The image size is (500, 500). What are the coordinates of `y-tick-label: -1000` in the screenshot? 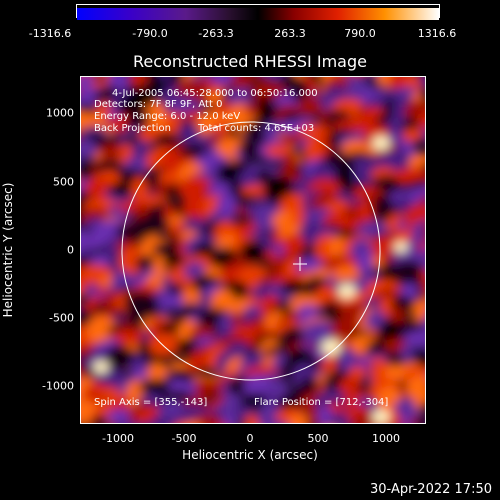 It's located at (58, 386).